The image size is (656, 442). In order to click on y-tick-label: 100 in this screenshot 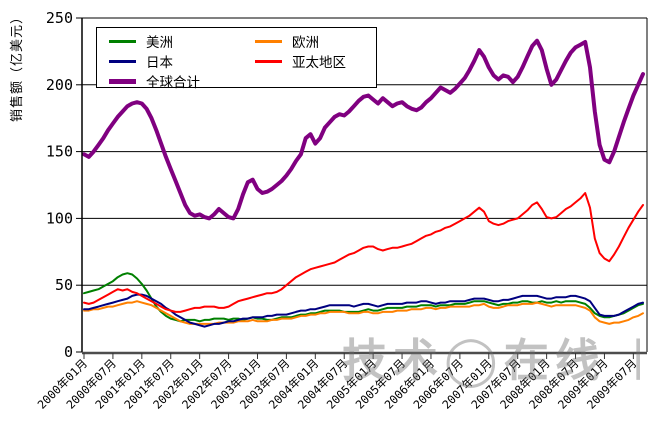, I will do `click(59, 218)`.